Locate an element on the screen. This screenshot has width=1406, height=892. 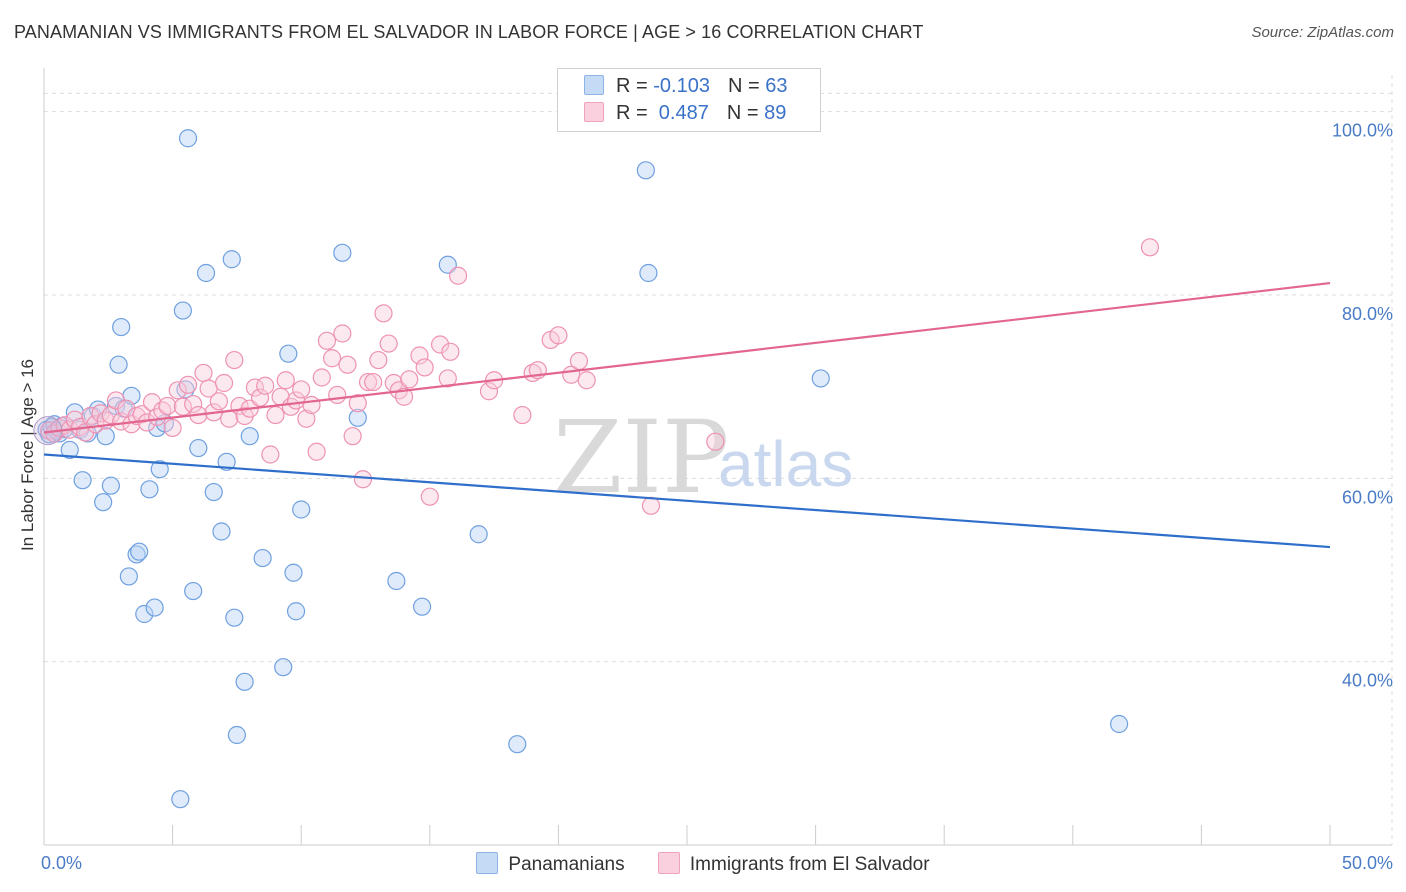
watermark: ZIP atlas is located at coordinates (703, 457).